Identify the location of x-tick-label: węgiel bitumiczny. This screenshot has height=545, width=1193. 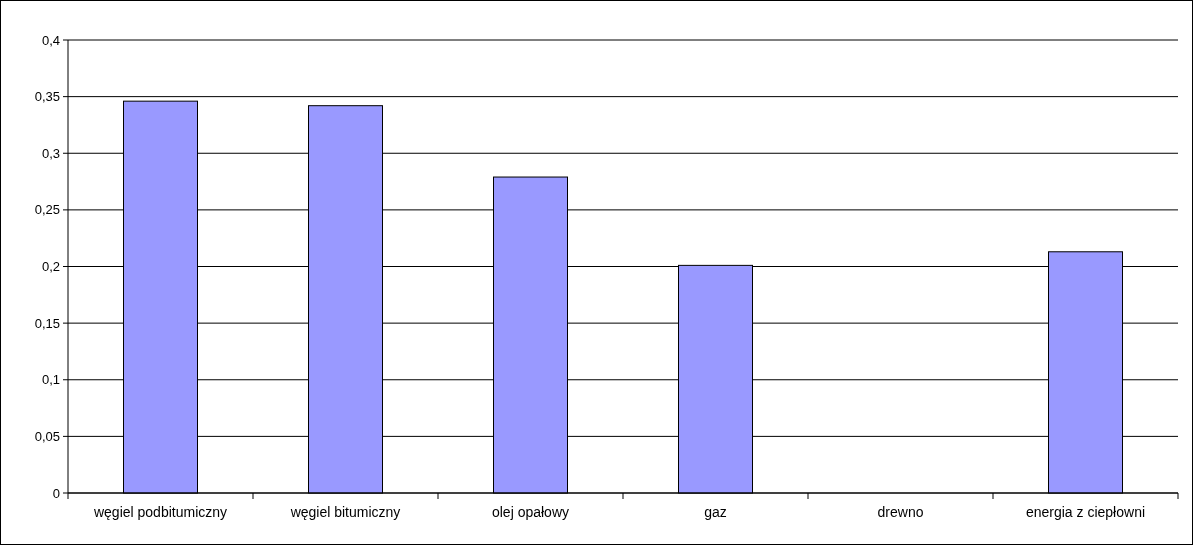
(345, 512).